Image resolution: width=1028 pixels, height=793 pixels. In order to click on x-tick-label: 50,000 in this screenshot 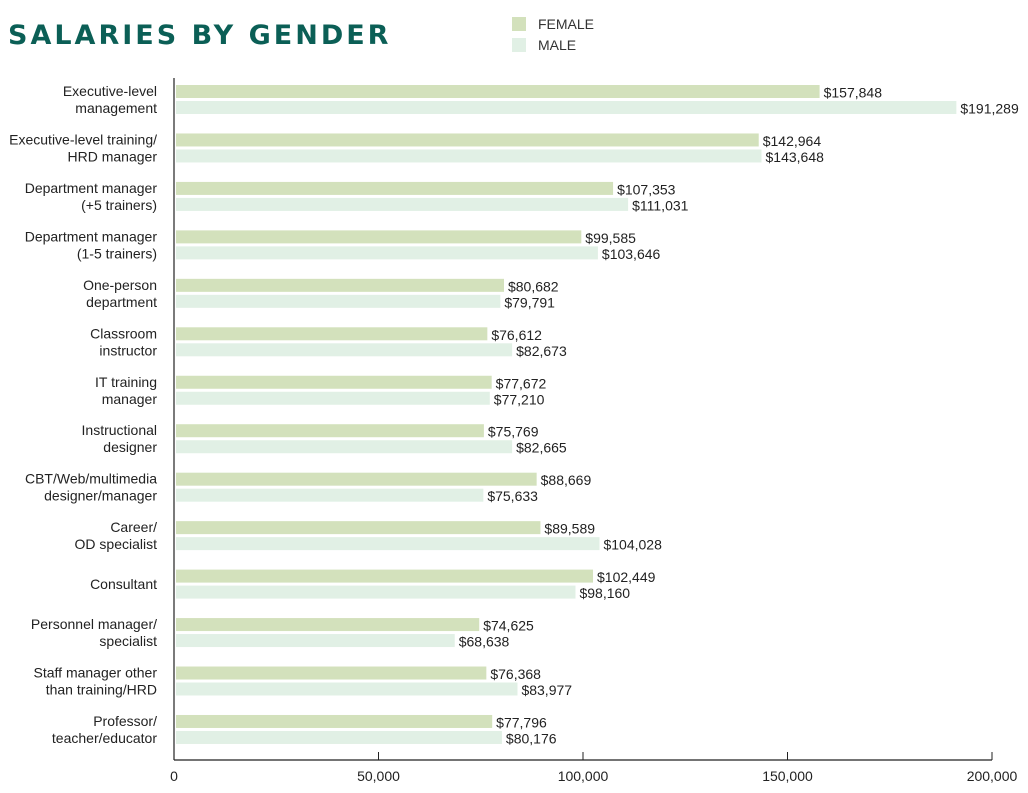, I will do `click(378, 776)`.